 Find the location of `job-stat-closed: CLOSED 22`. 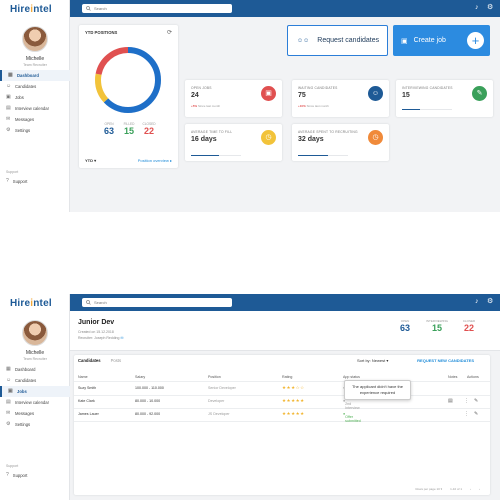

job-stat-closed: CLOSED 22 is located at coordinates (469, 326).